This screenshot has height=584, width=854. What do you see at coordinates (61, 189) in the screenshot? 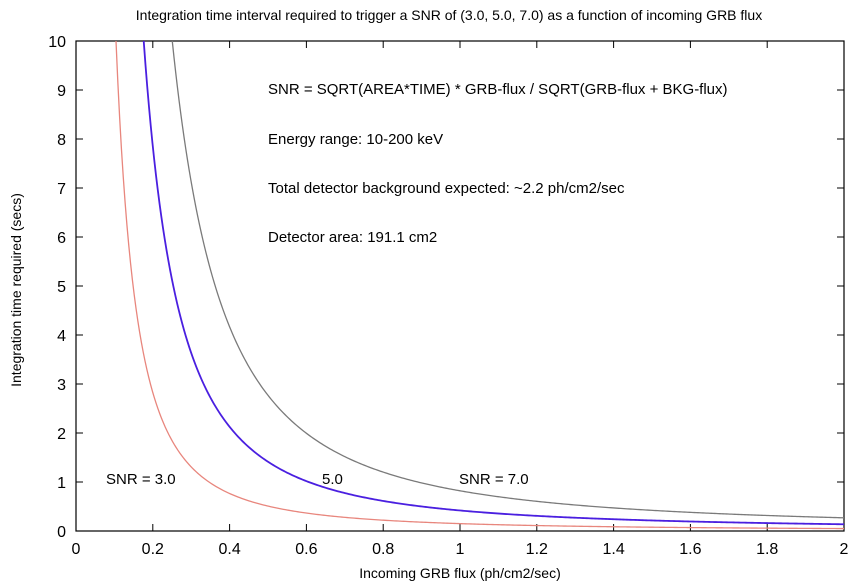
I see `y-tick-label: 7` at bounding box center [61, 189].